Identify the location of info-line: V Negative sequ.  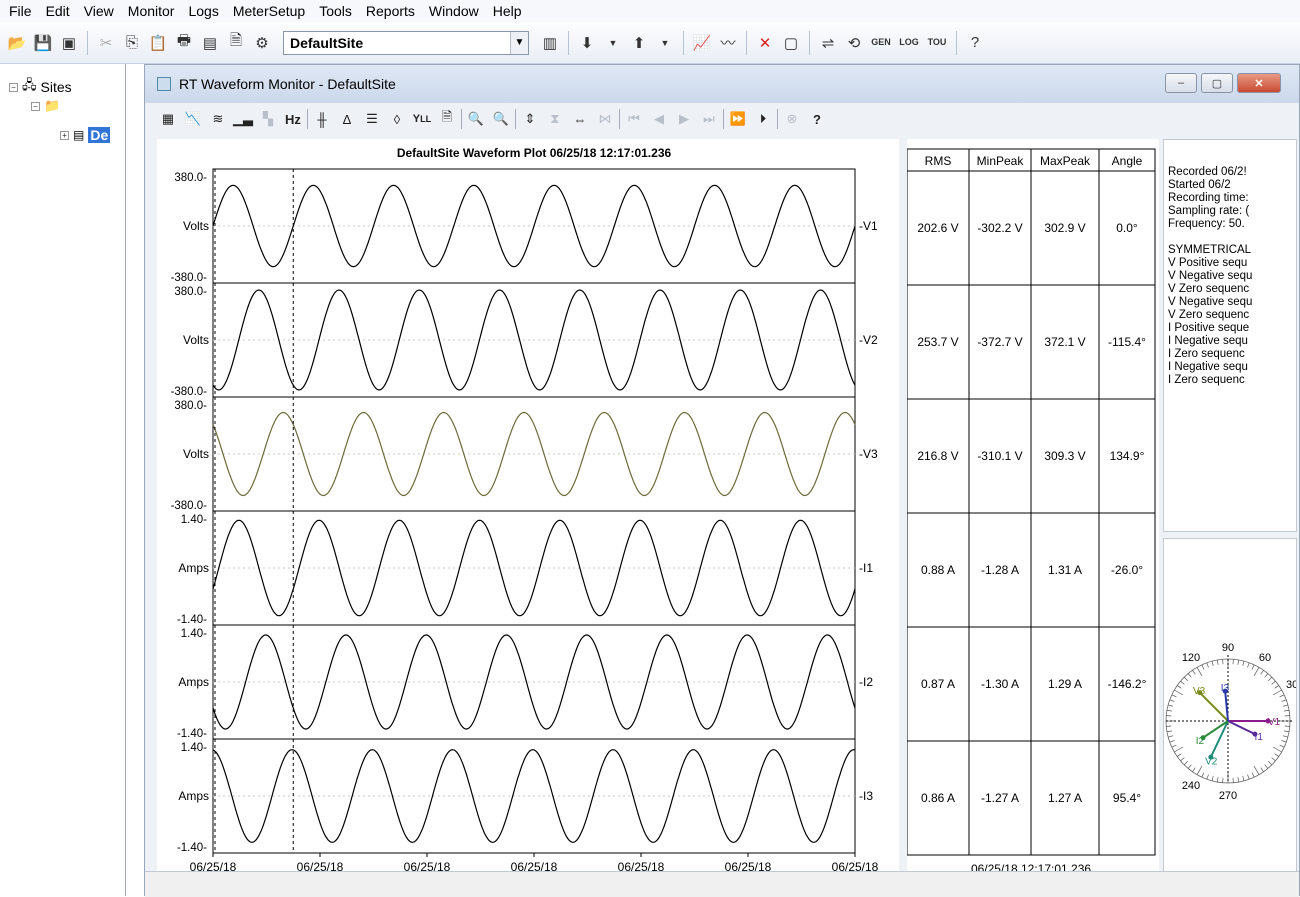
(1230, 276).